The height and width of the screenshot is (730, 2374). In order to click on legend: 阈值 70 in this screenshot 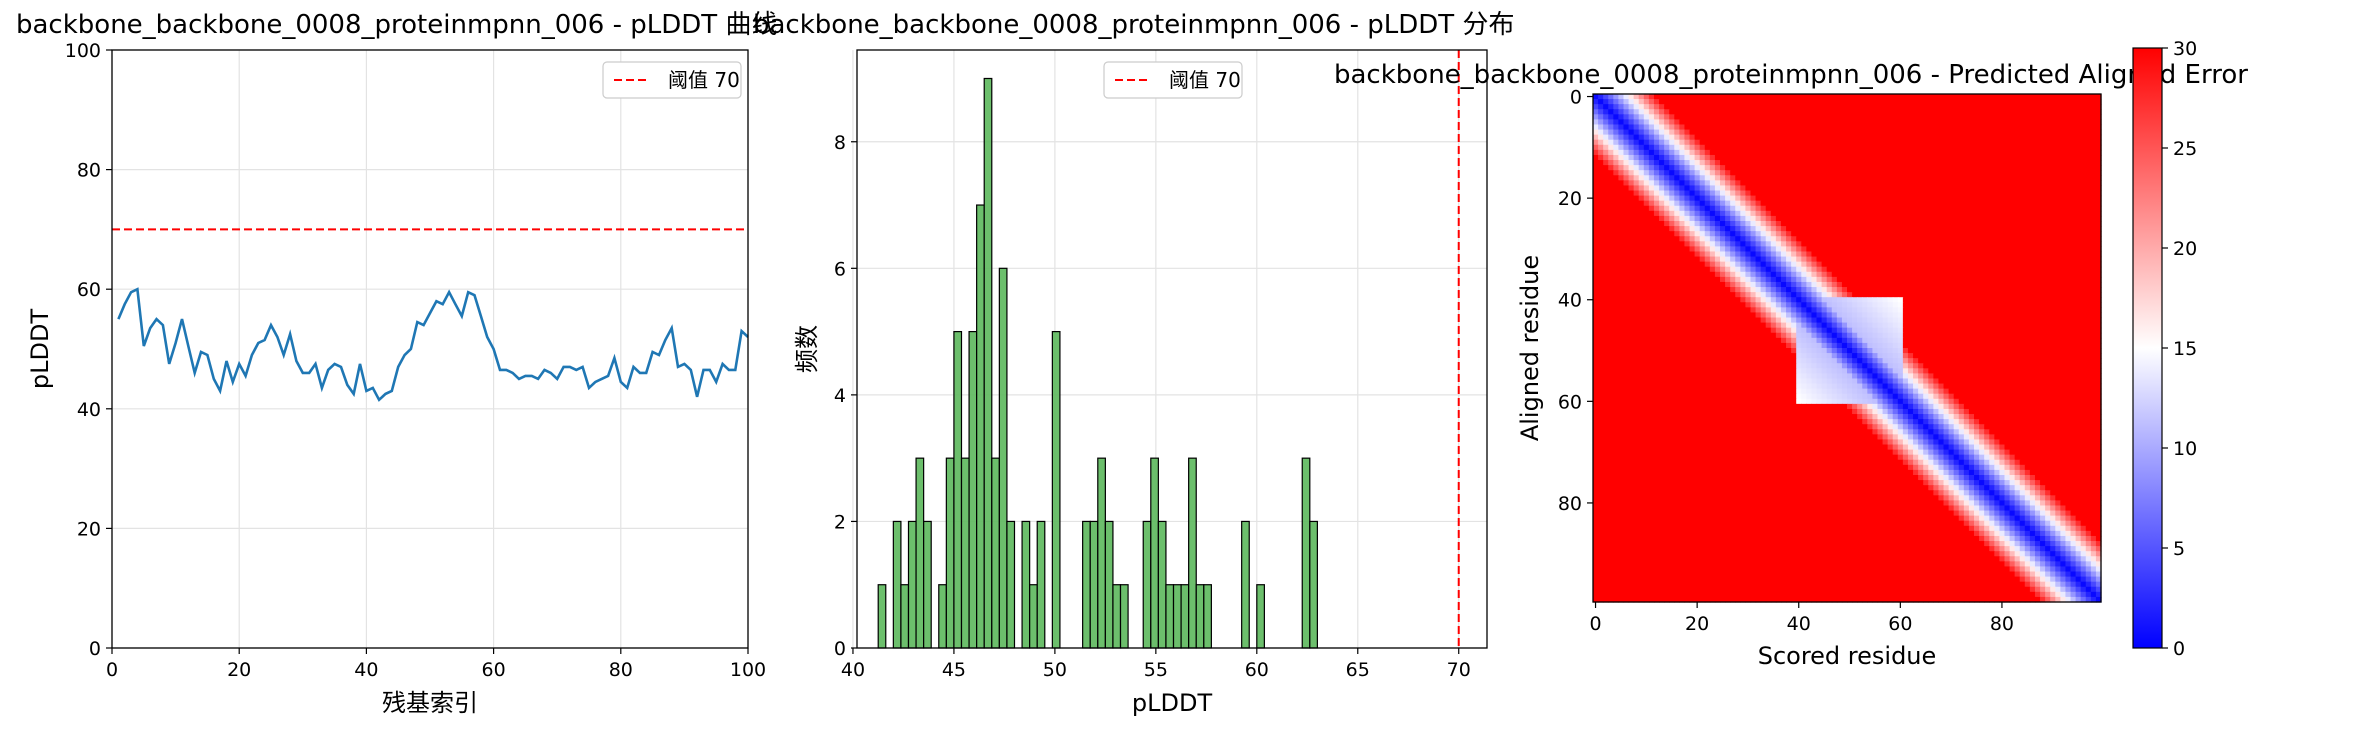, I will do `click(672, 80)`.